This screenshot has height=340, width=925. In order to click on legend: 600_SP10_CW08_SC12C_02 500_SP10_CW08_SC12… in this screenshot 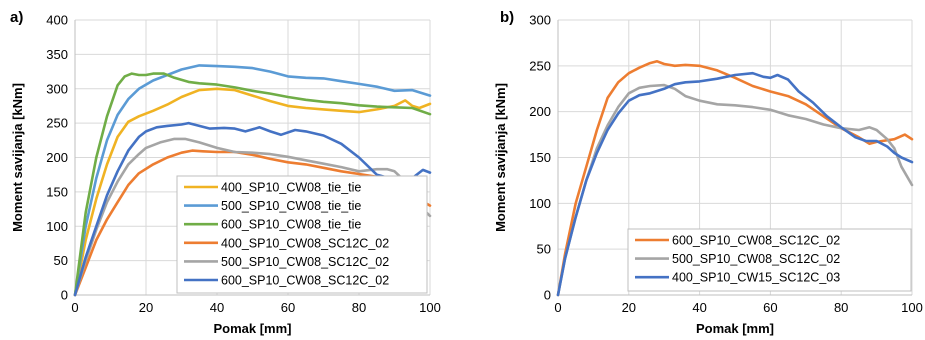, I will do `click(769, 260)`.